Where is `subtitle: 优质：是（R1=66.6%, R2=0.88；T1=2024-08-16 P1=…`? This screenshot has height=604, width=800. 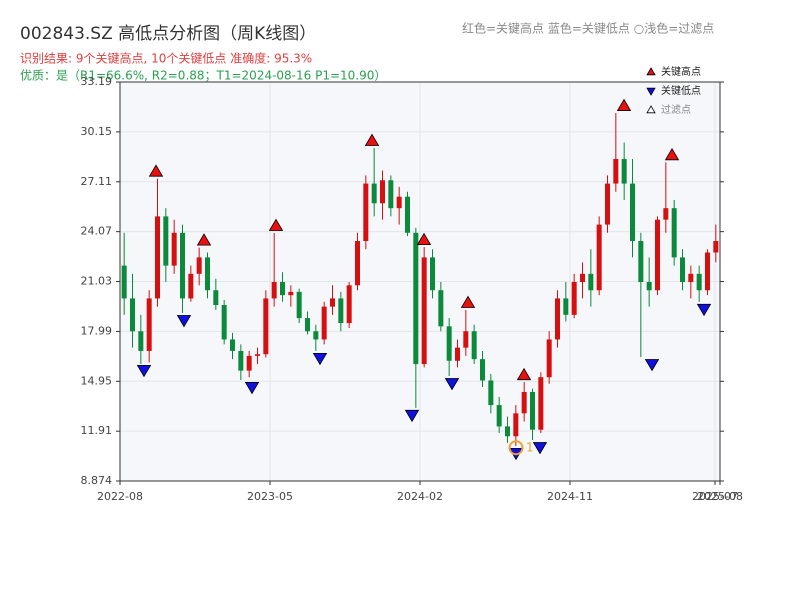 subtitle: 优质：是（R1=66.6%, R2=0.88；T1=2024-08-16 P1=… is located at coordinates (203, 76).